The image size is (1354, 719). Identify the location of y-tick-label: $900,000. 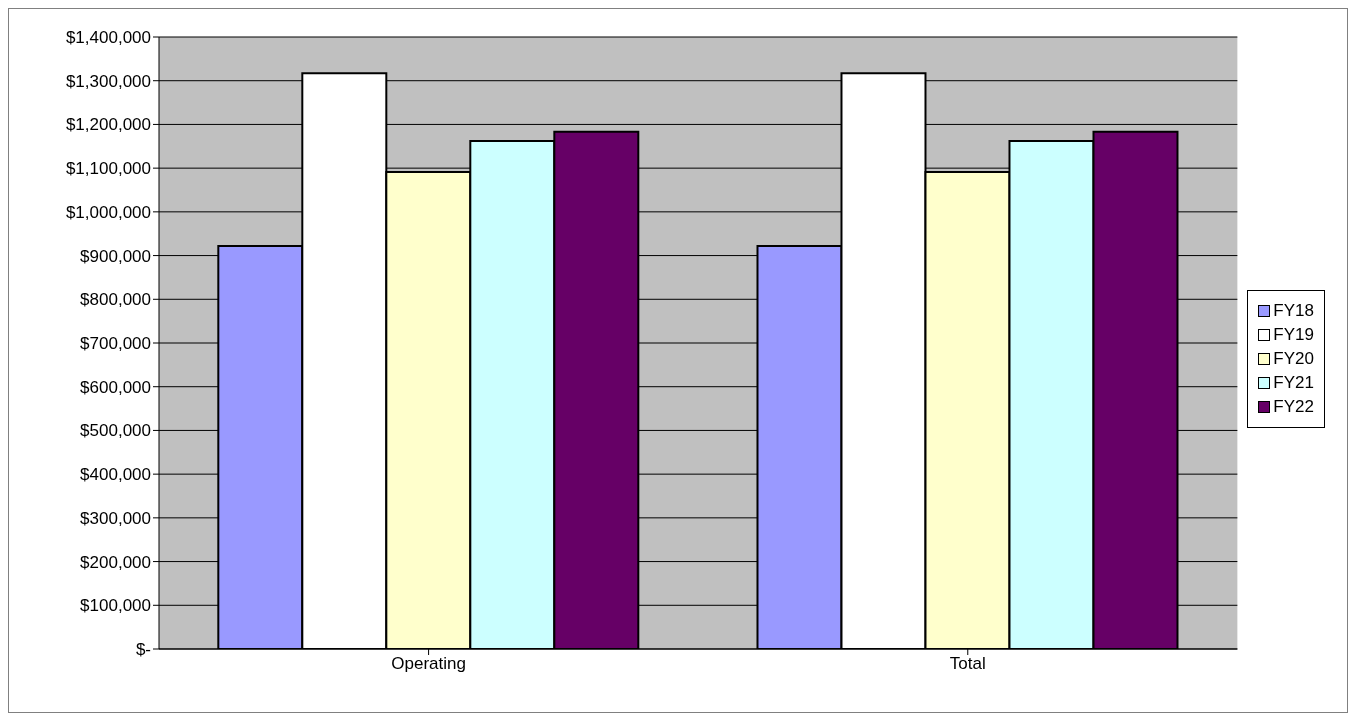
(115, 256).